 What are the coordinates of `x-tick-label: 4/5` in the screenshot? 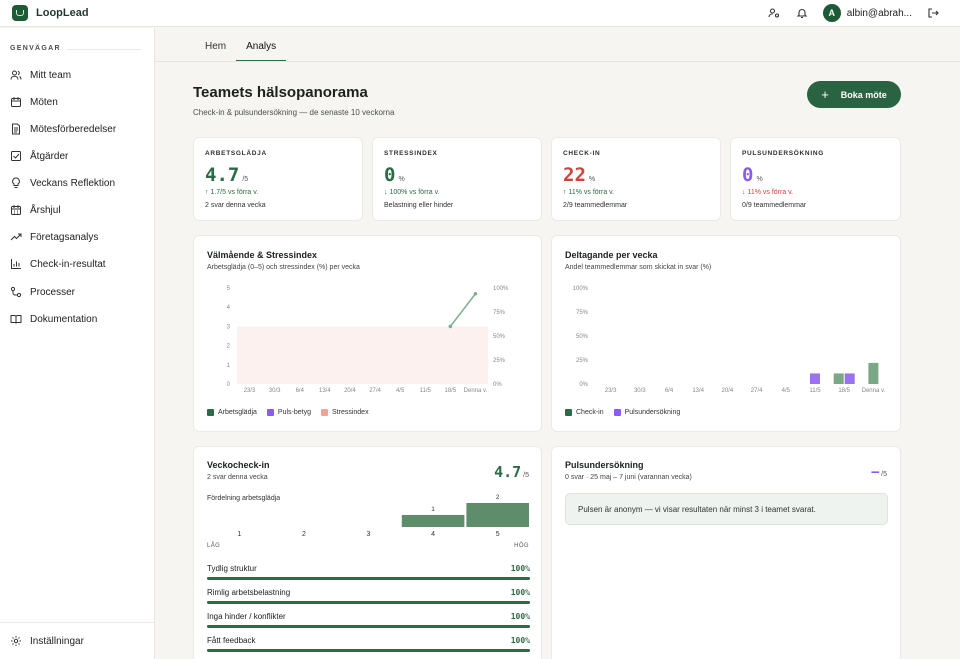 It's located at (786, 391).